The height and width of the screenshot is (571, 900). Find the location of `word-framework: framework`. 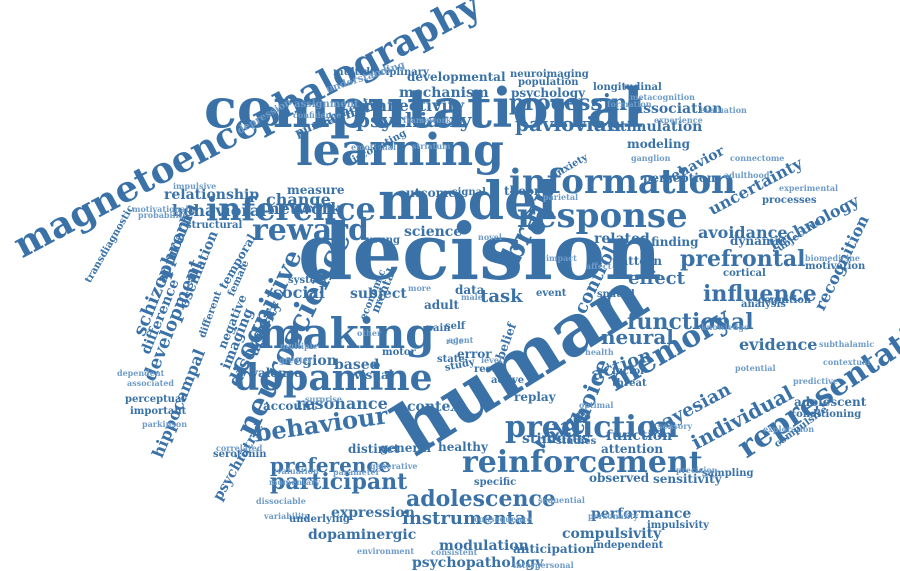

word-framework: framework is located at coordinates (427, 120).